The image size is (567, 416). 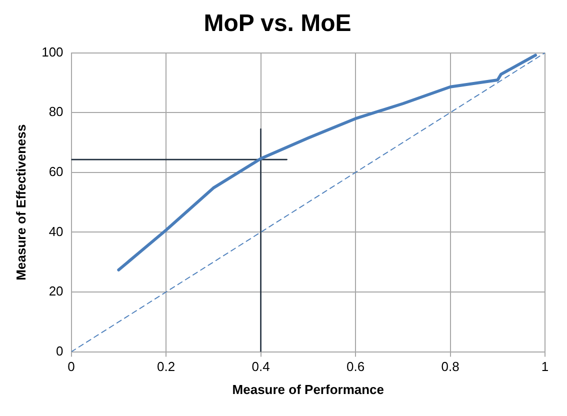 What do you see at coordinates (450, 366) in the screenshot?
I see `x-tick-label: 0.8` at bounding box center [450, 366].